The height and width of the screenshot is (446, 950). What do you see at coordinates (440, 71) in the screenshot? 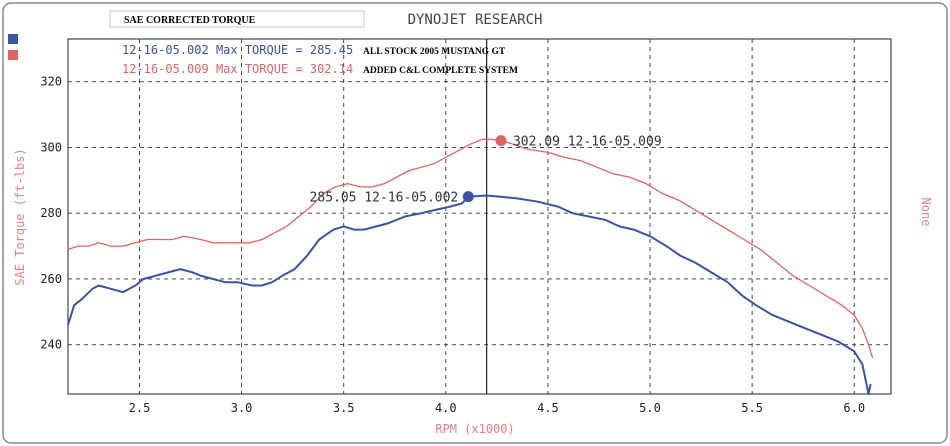
I see `legend-desc-red: ADDED C&L COMPLETE SYSTEM` at bounding box center [440, 71].